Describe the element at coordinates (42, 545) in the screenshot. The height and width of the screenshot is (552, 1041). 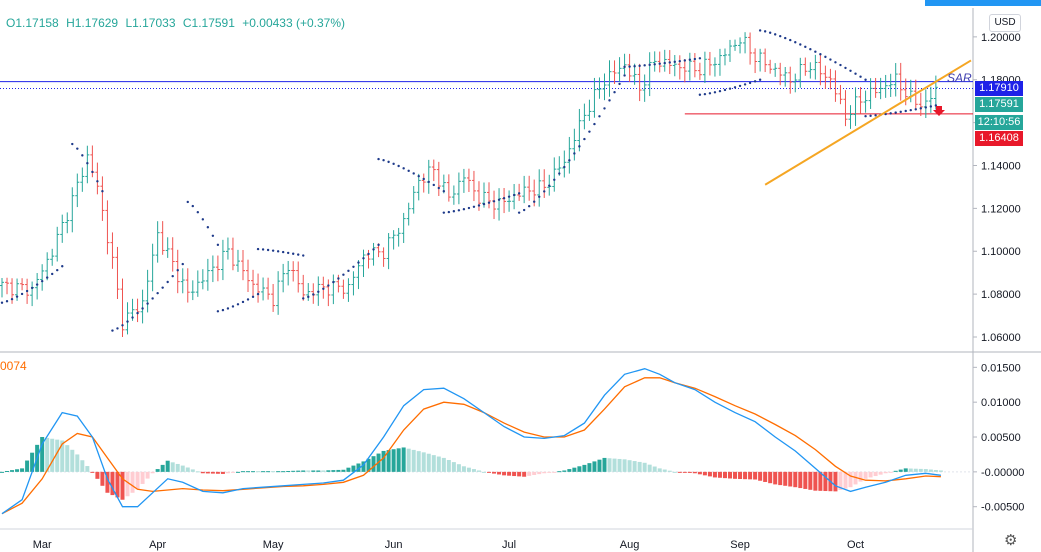
I see `month-label: Mar` at that location.